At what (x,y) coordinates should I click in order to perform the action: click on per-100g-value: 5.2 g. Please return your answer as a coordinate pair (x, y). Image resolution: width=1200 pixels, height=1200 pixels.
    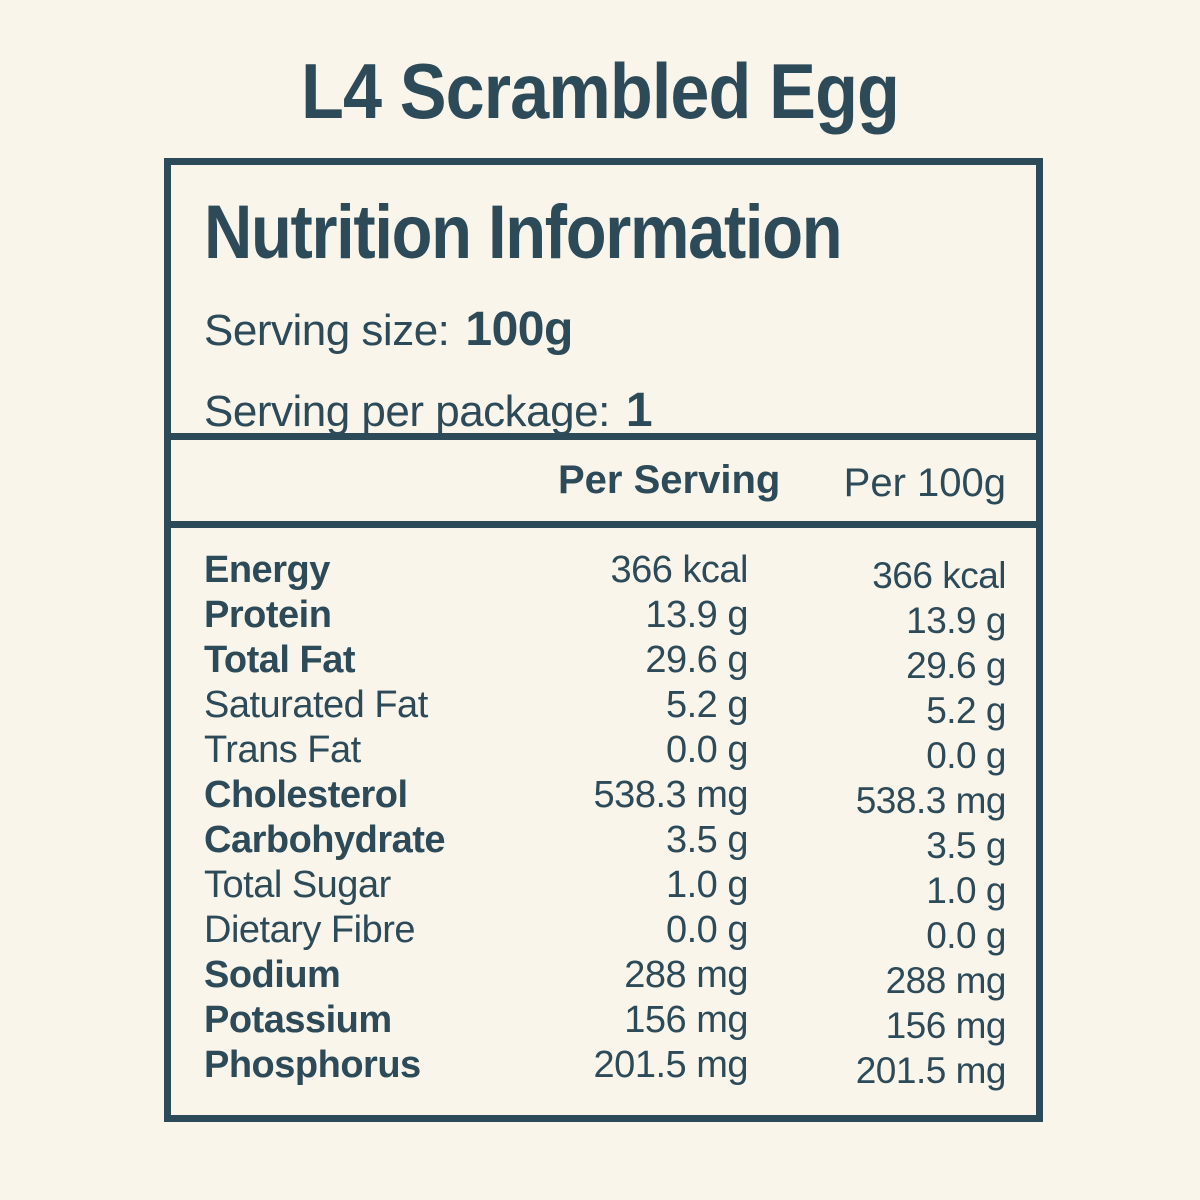
    Looking at the image, I should click on (966, 710).